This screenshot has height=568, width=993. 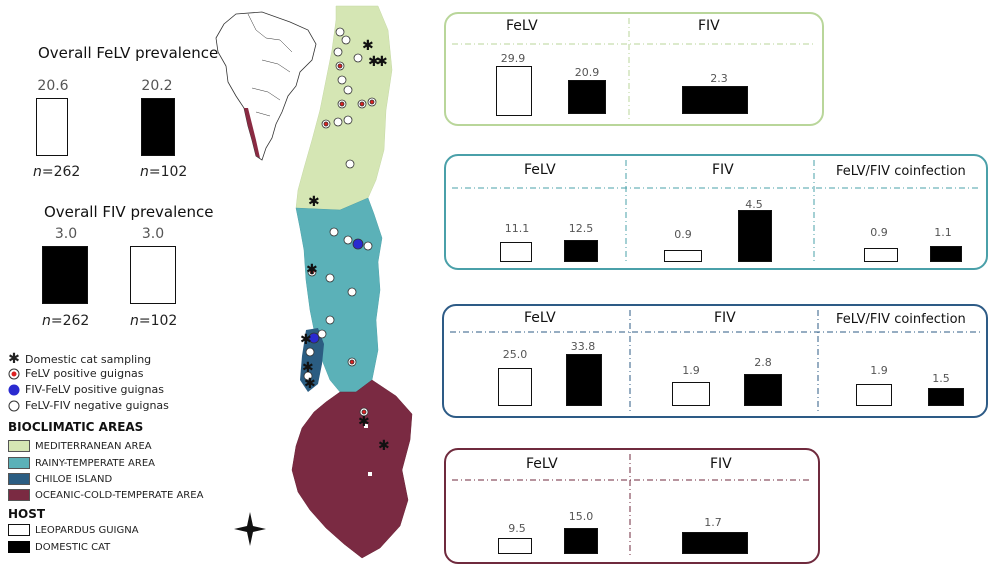 I want to click on overall-fiv-n-cat: n=102, so click(x=154, y=321).